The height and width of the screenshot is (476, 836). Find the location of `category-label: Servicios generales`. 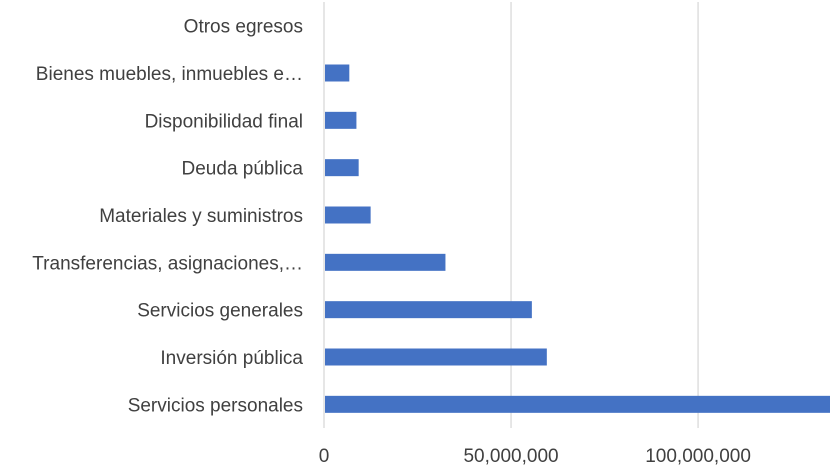

category-label: Servicios generales is located at coordinates (220, 311).